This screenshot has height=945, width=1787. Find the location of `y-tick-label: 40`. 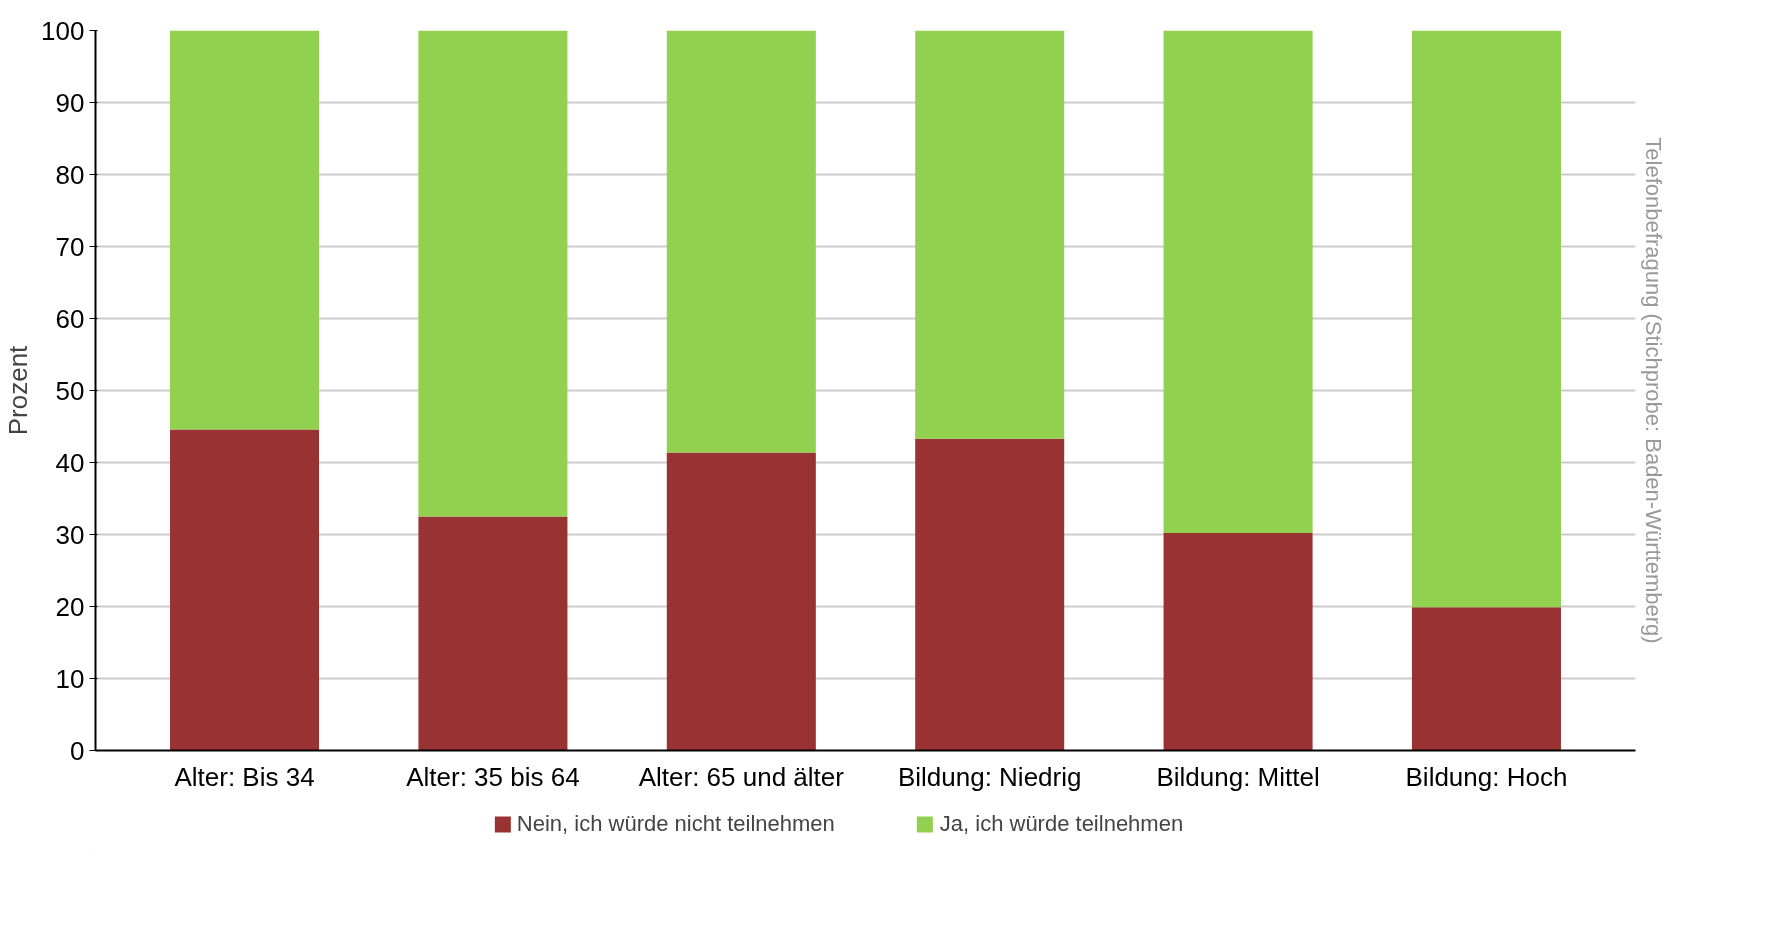

y-tick-label: 40 is located at coordinates (70, 462).